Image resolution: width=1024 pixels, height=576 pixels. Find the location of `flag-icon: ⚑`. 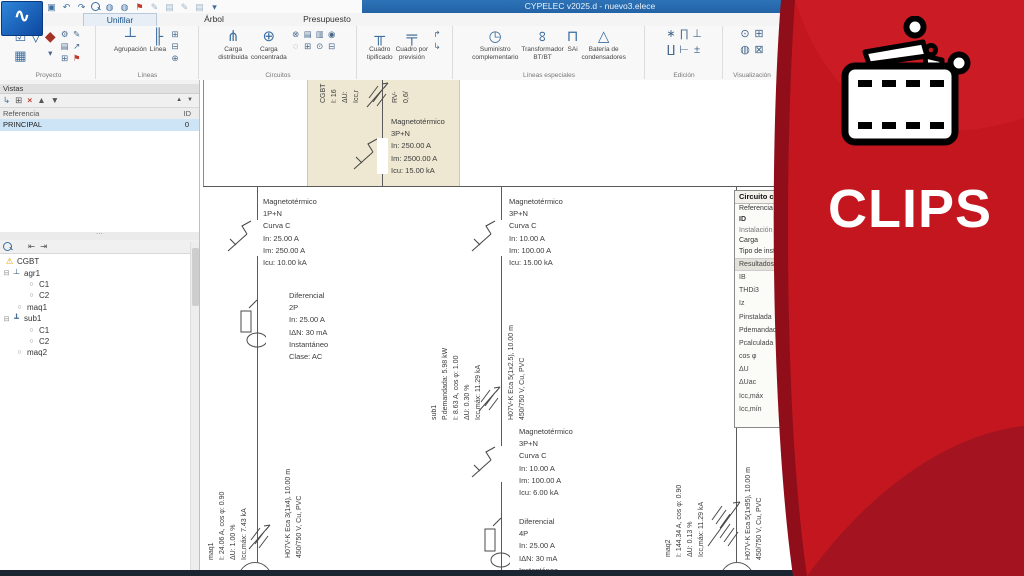

flag-icon: ⚑ is located at coordinates (139, 6).